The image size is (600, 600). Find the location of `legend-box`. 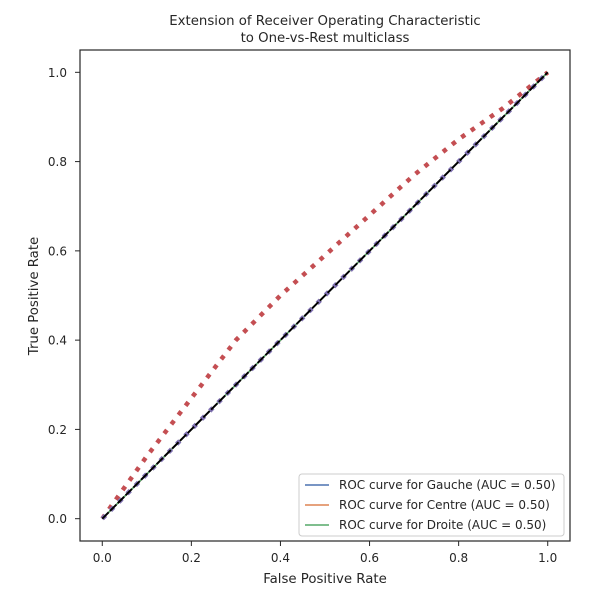

legend-box is located at coordinates (431, 505).